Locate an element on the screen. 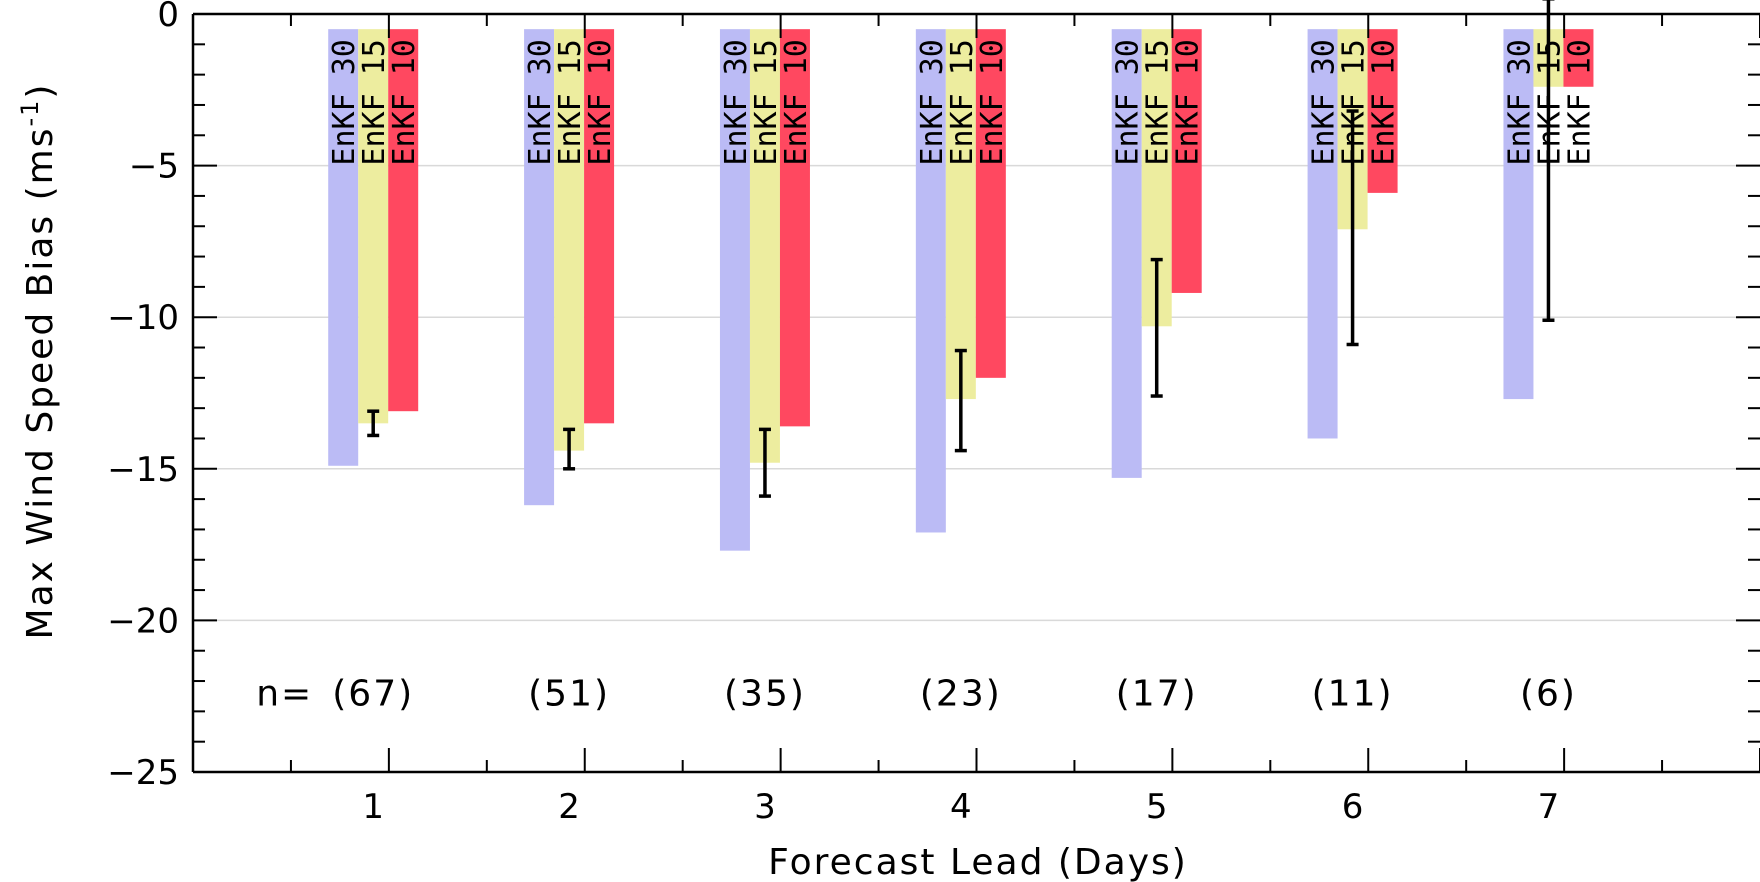 The height and width of the screenshot is (882, 1760). y-tick-label: −20 is located at coordinates (143, 621).